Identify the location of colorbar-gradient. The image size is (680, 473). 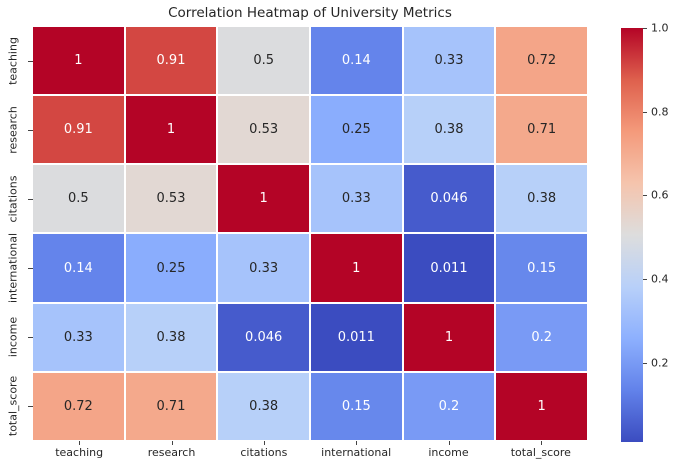
(632, 235).